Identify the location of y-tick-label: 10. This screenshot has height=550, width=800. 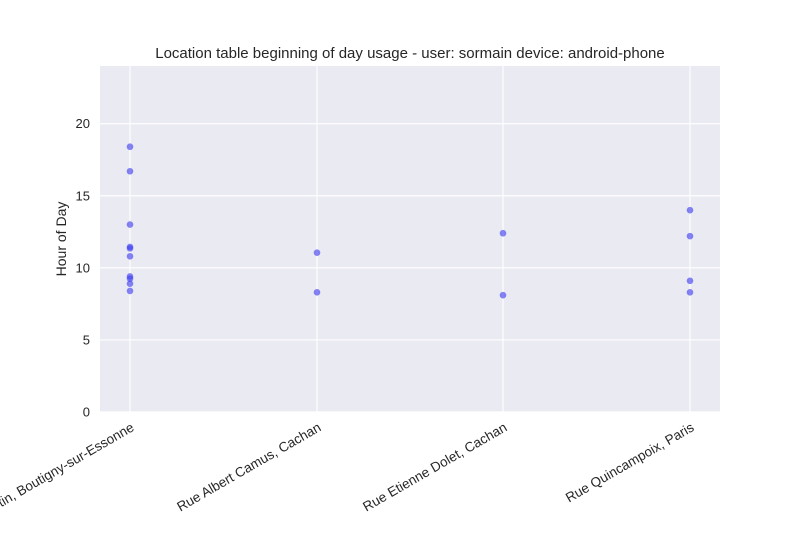
(83, 267).